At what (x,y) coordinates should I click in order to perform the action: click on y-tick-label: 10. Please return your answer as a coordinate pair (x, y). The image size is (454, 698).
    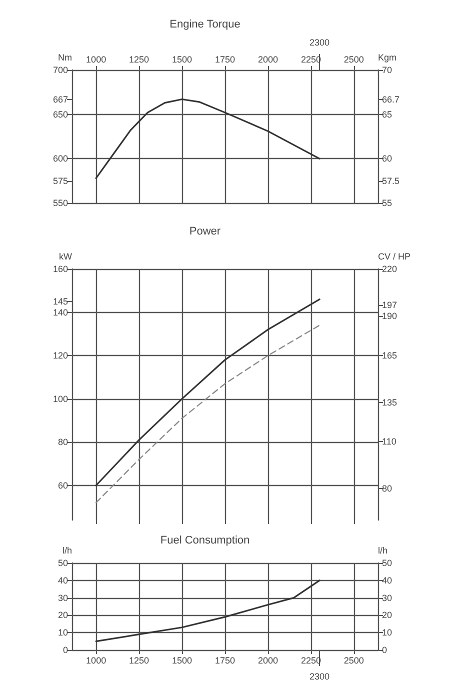
    Looking at the image, I should click on (63, 633).